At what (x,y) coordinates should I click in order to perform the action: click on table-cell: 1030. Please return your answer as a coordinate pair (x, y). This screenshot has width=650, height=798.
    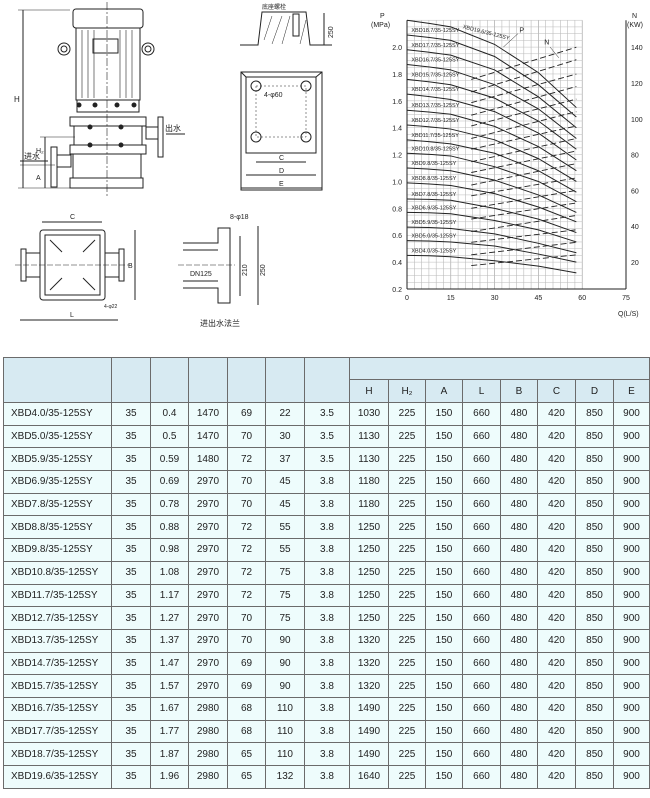
    Looking at the image, I should click on (369, 414).